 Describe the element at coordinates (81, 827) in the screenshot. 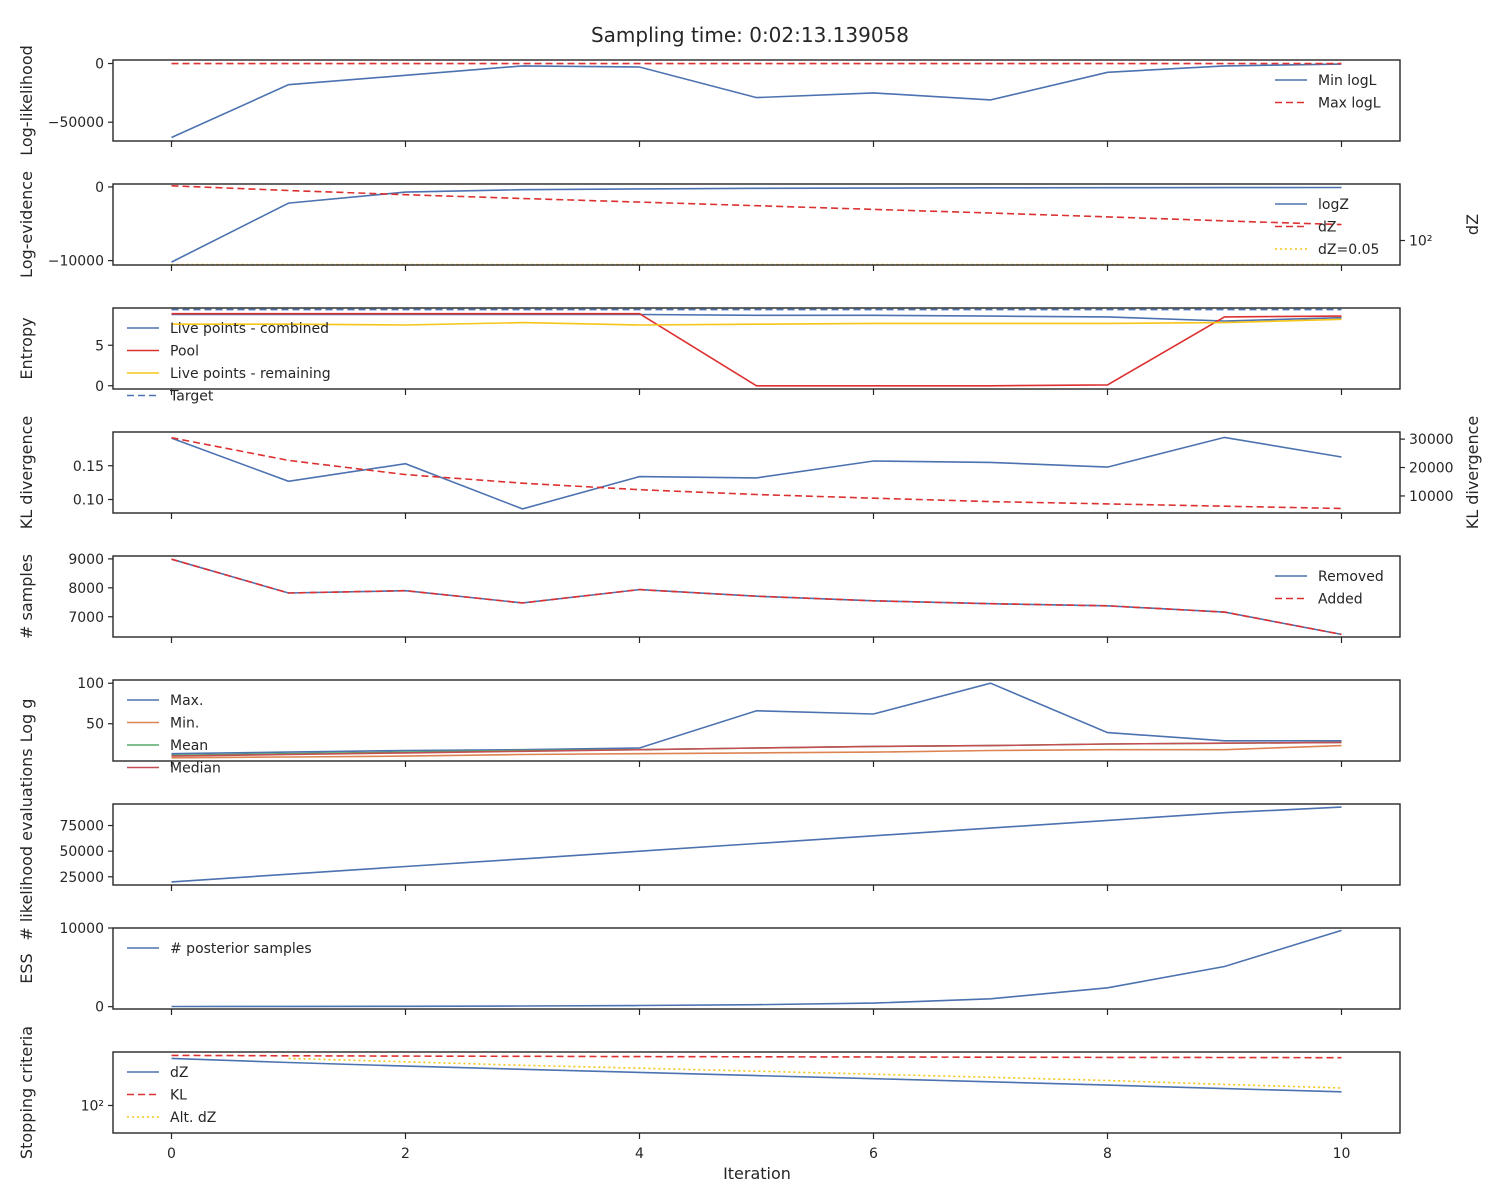

I see `y-tick-label: 75000` at that location.